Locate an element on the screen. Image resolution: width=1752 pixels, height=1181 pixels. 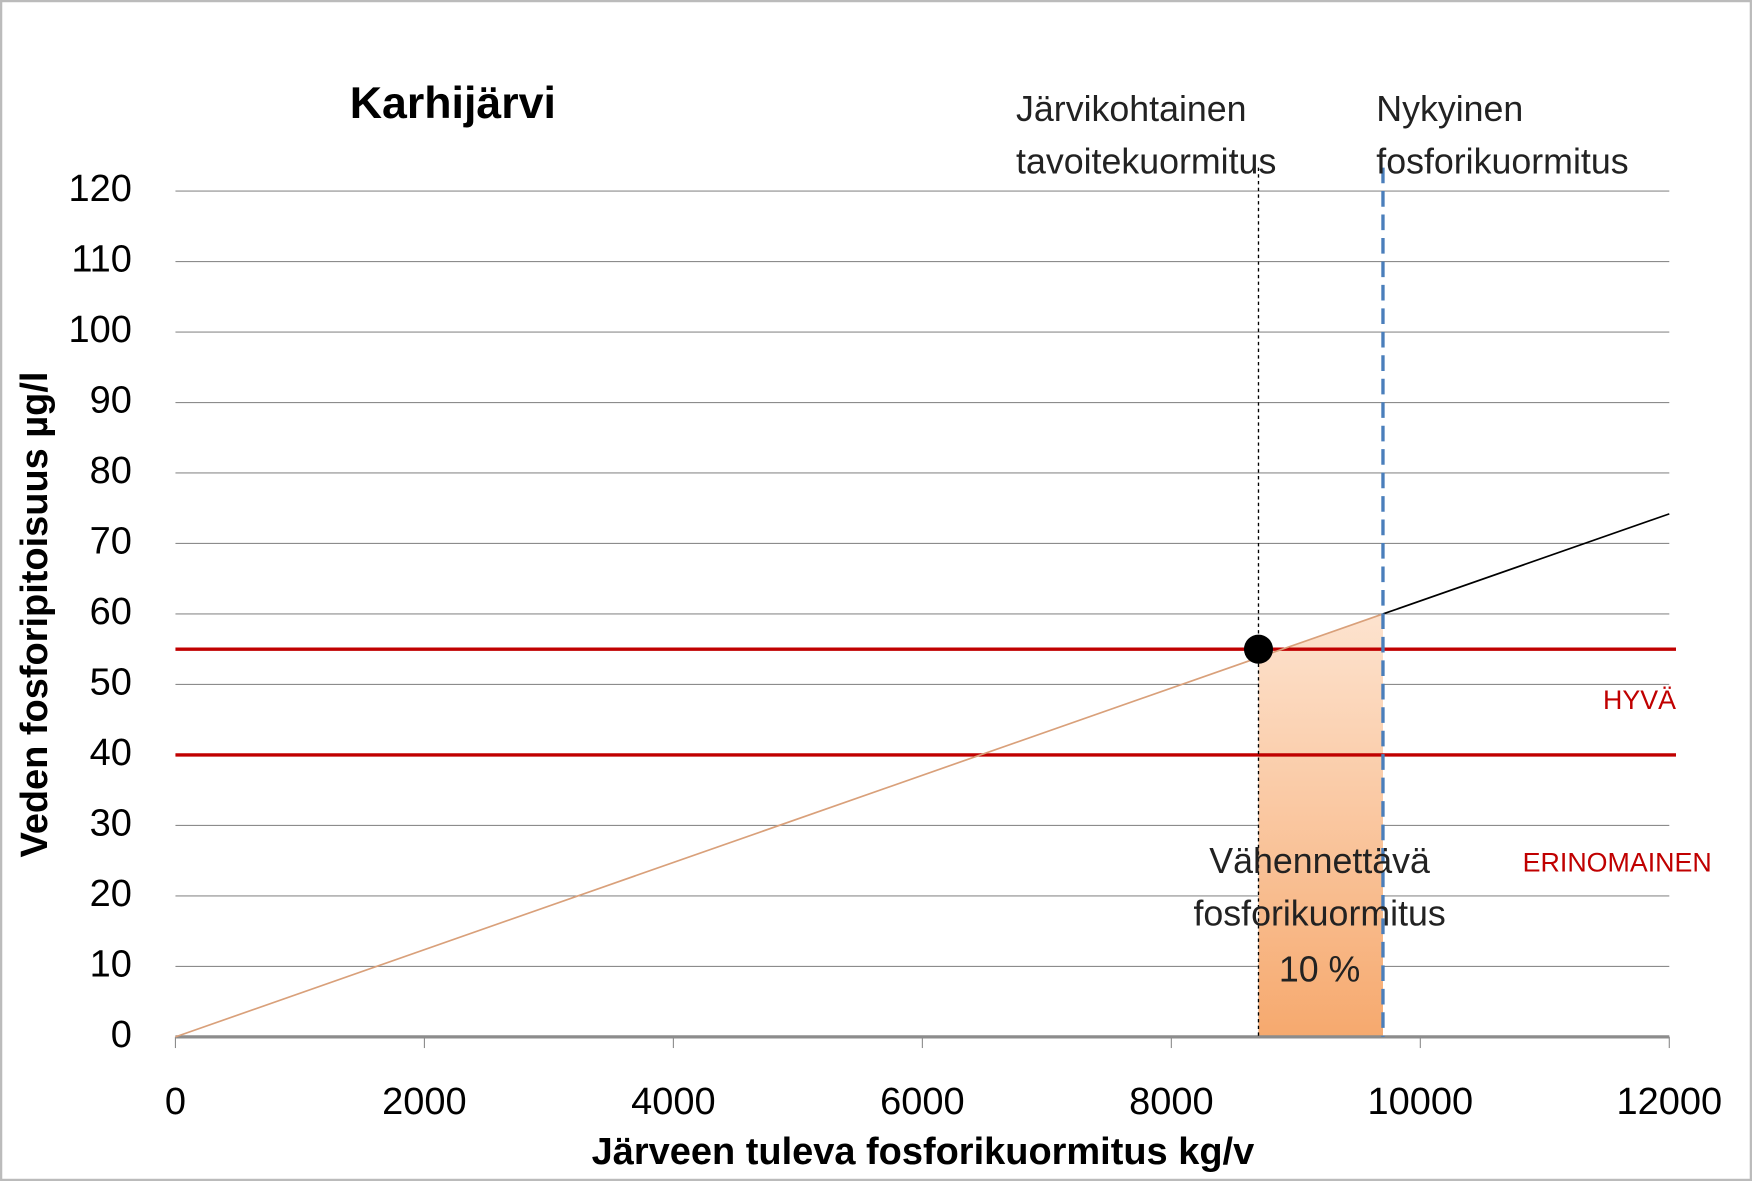
reduction-label: Vähennettävä is located at coordinates (1319, 861).